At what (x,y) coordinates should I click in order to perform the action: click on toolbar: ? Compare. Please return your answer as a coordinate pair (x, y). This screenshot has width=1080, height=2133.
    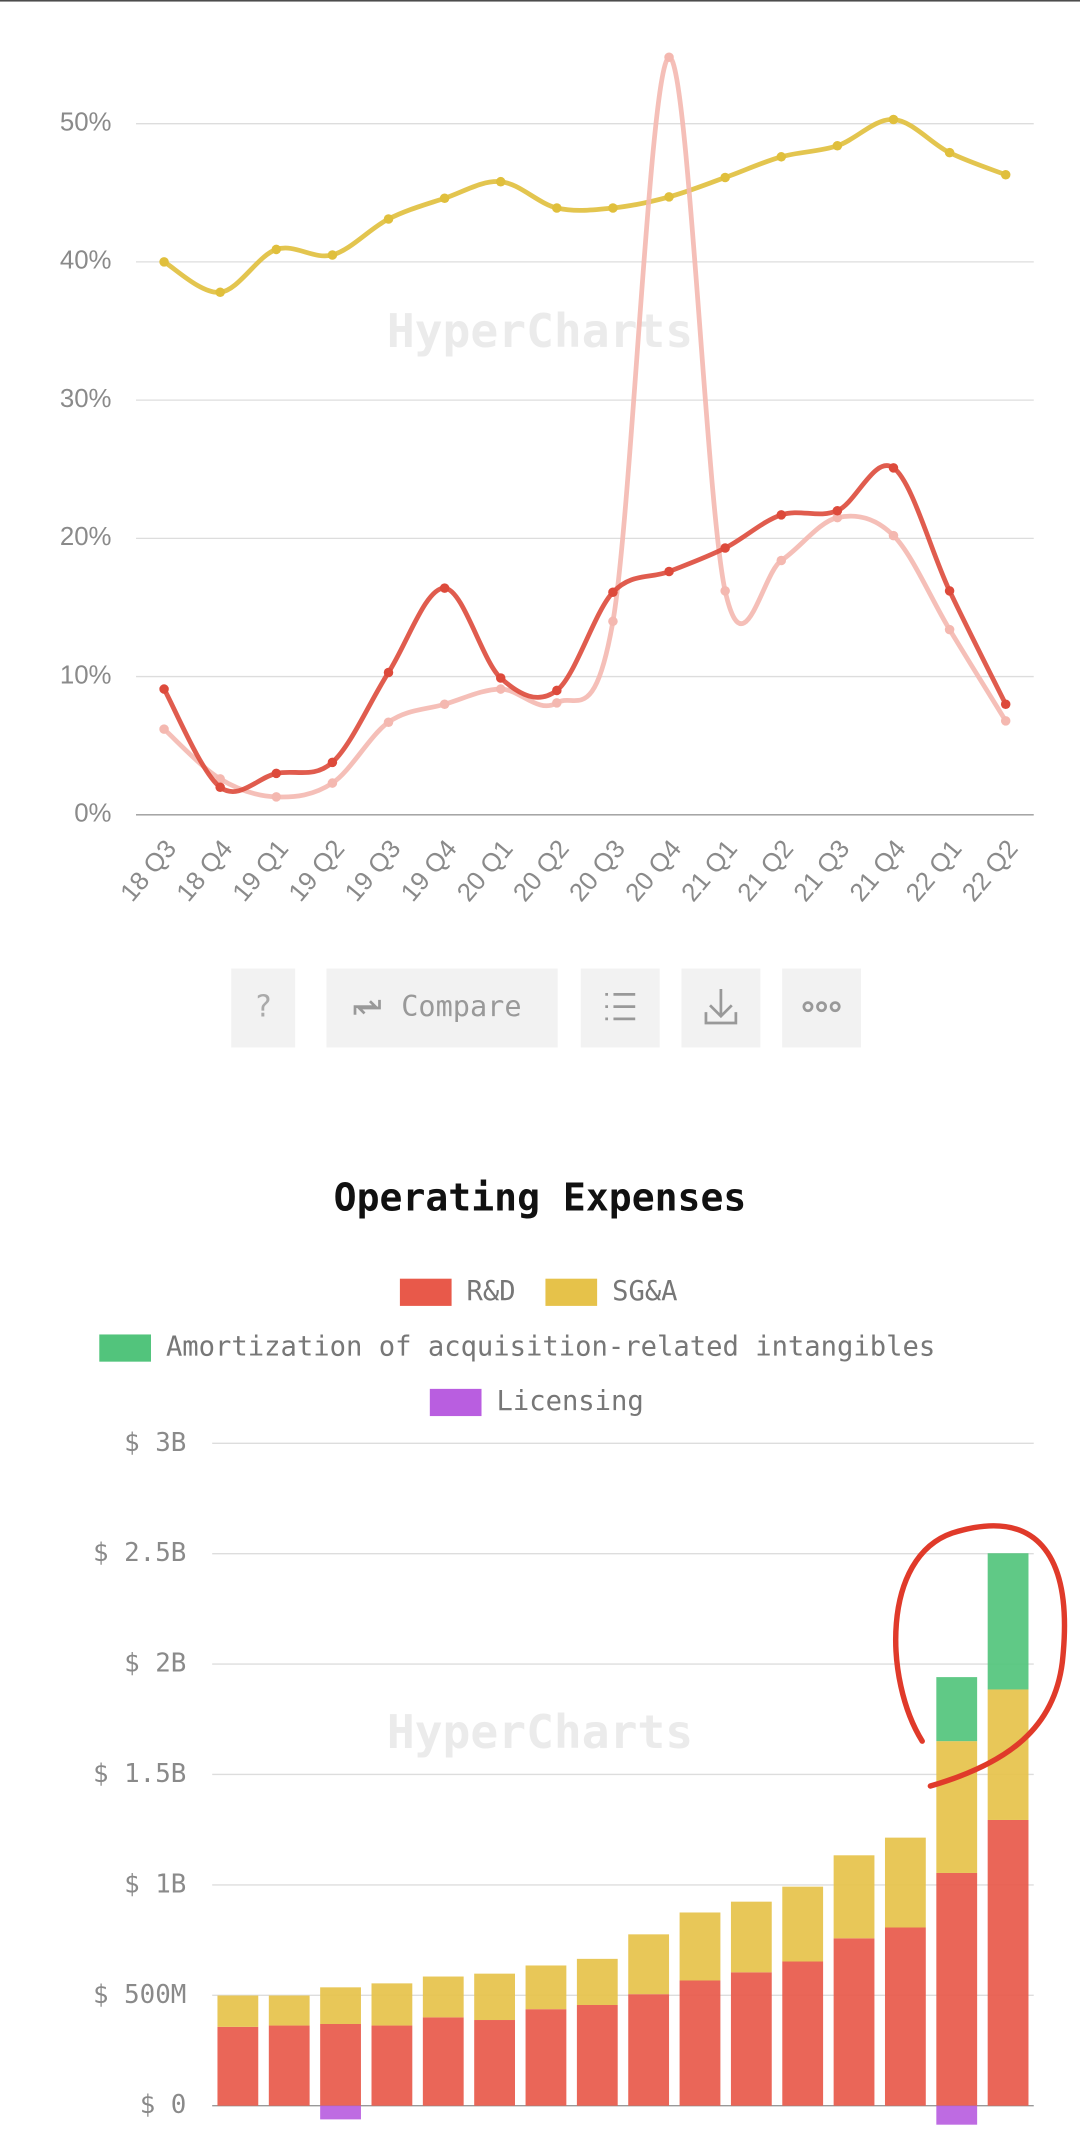
    Looking at the image, I should click on (546, 1008).